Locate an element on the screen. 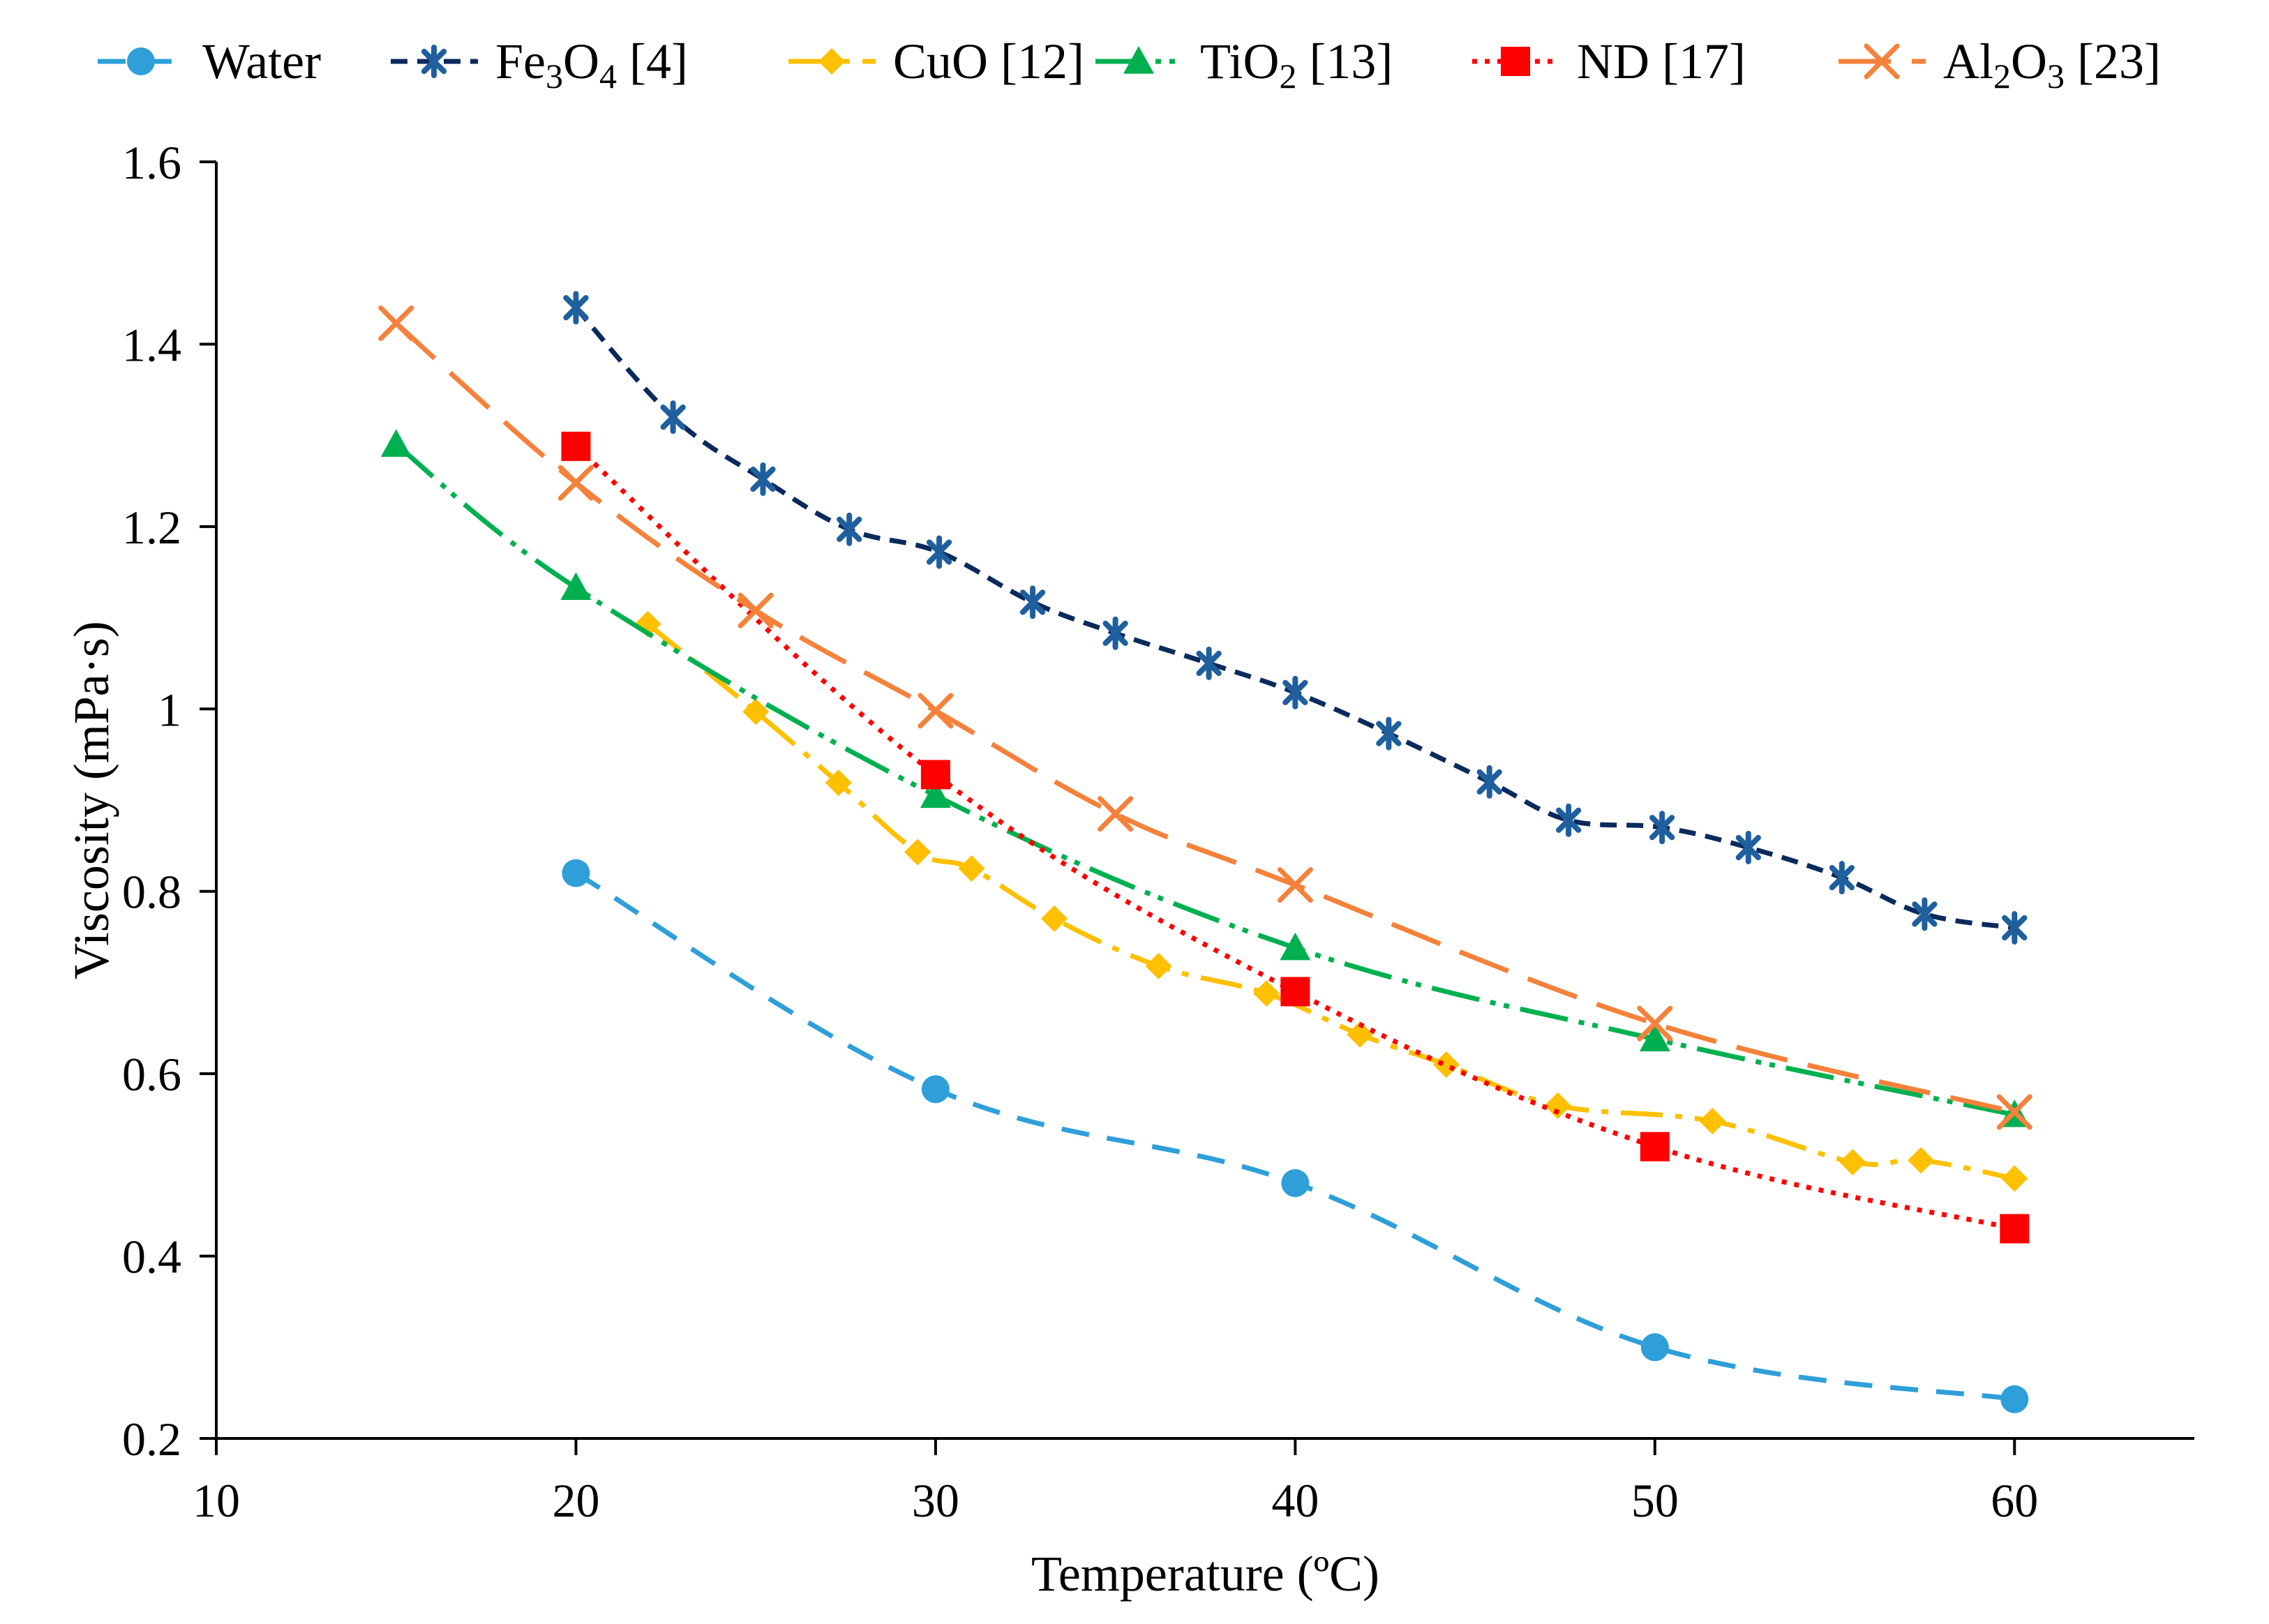 The image size is (2269, 1624). x-tick-label: 10 is located at coordinates (216, 1500).